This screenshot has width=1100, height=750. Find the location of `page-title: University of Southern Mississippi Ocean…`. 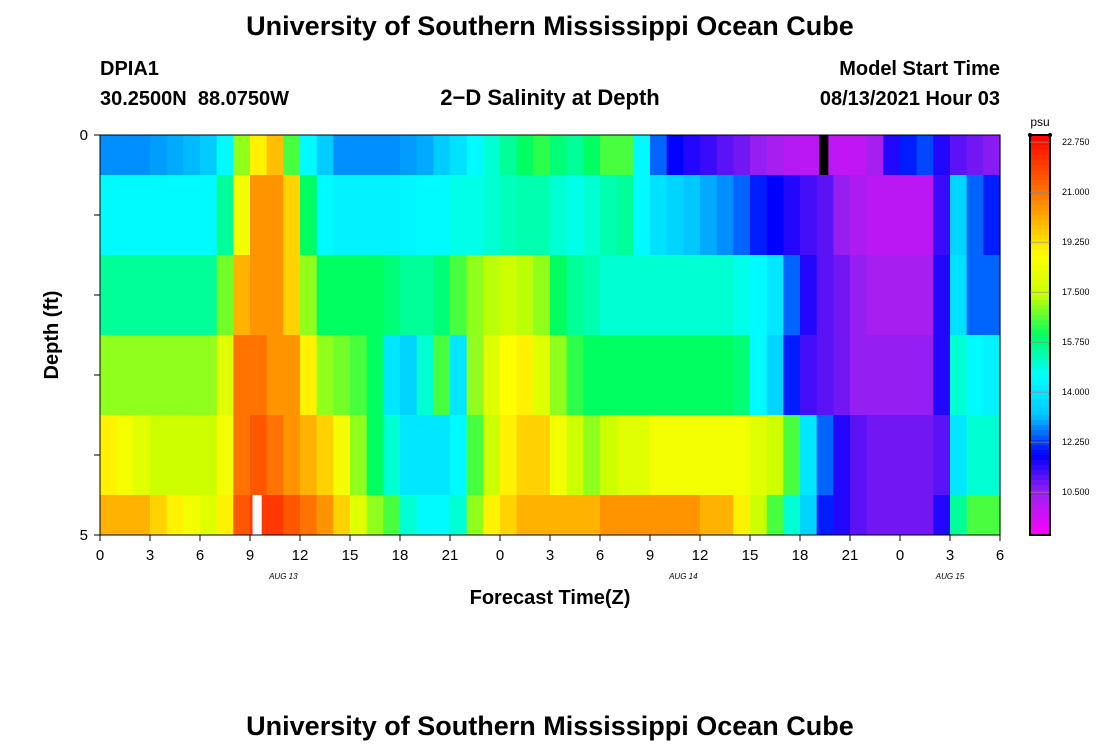

page-title: University of Southern Mississippi Ocean… is located at coordinates (550, 26).